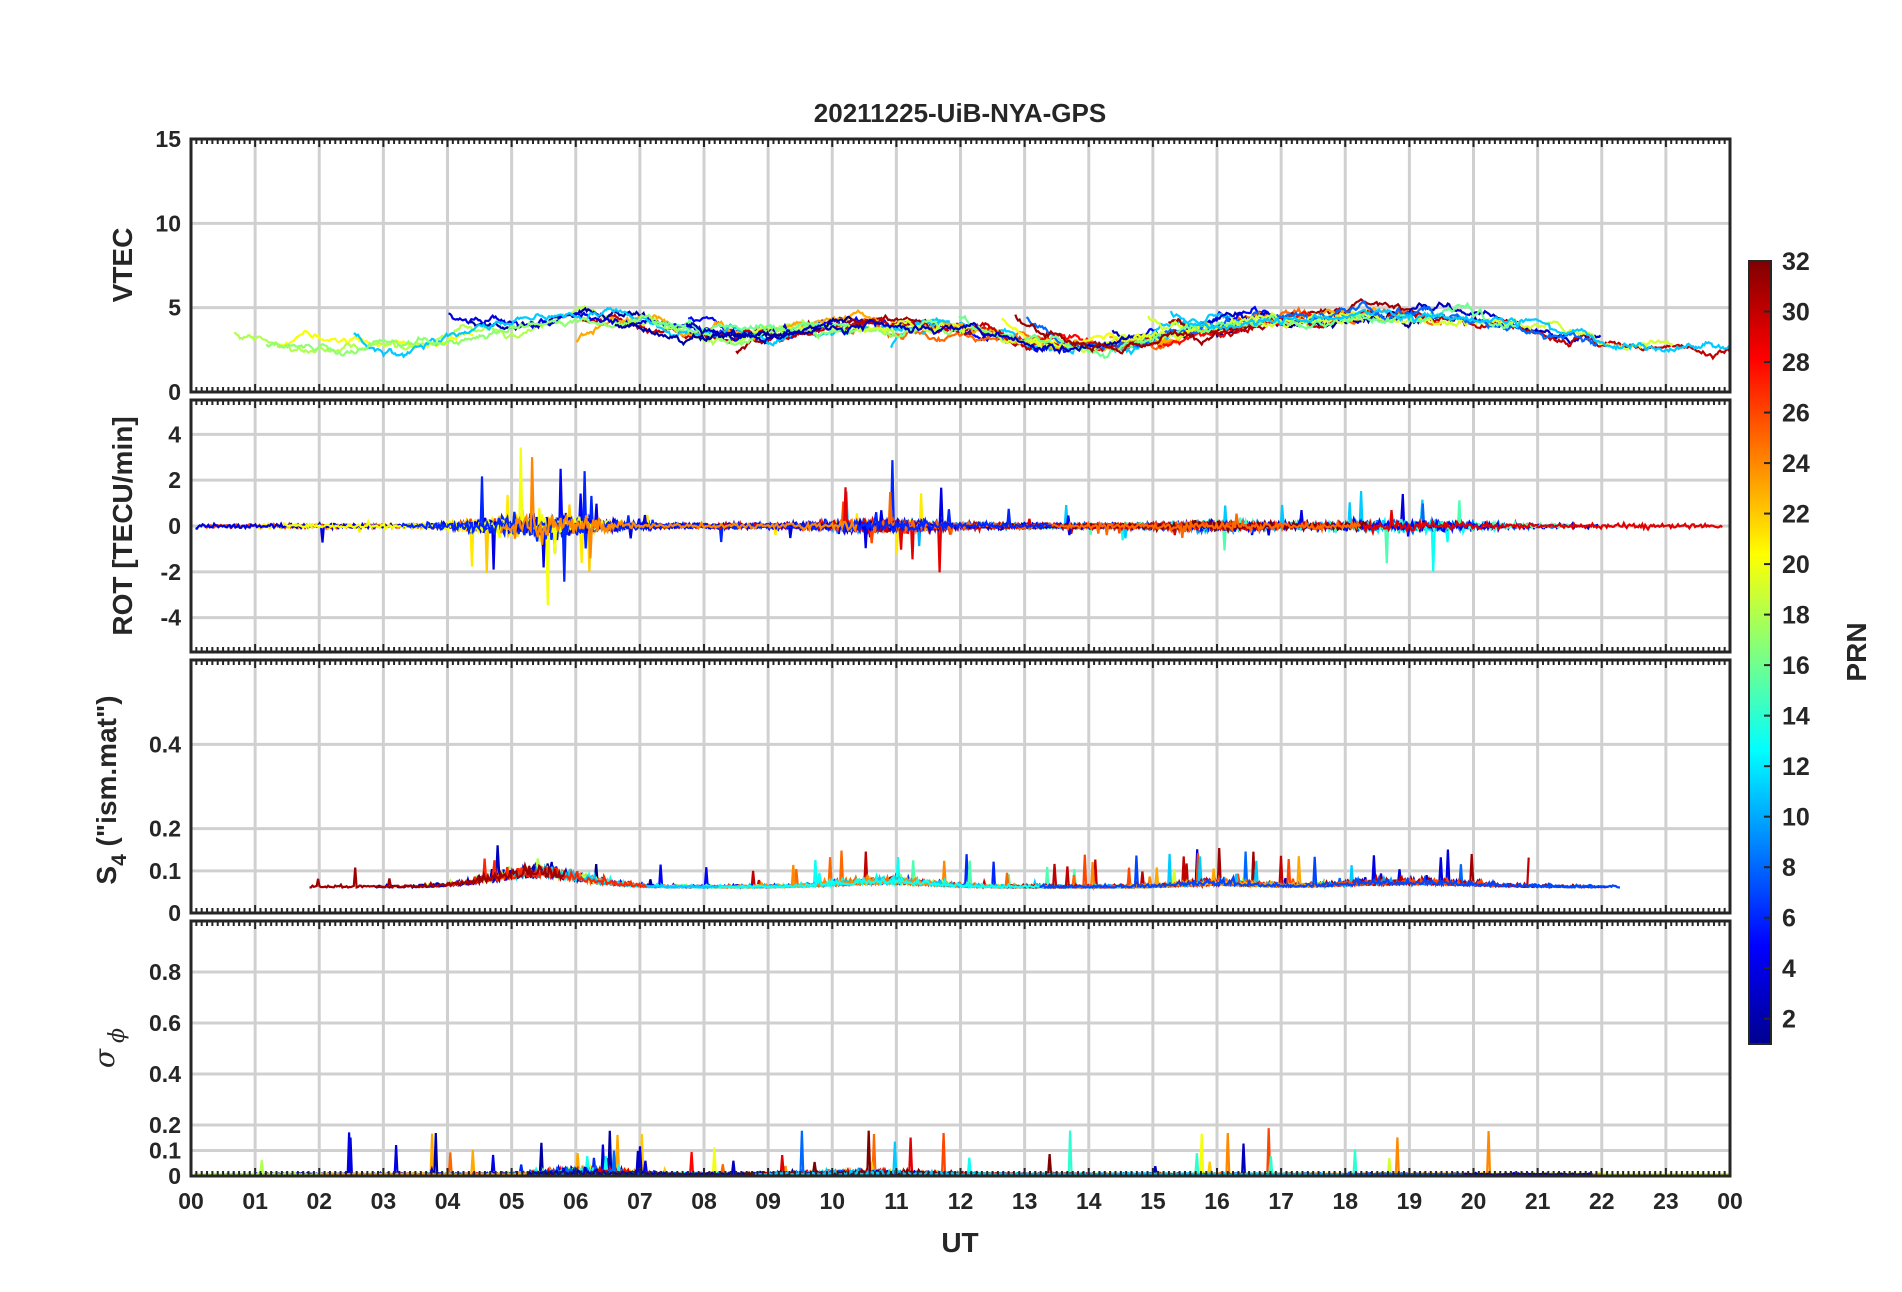 The height and width of the screenshot is (1292, 1902). Describe the element at coordinates (1796, 363) in the screenshot. I see `colorbar-tick-label: 28` at that location.